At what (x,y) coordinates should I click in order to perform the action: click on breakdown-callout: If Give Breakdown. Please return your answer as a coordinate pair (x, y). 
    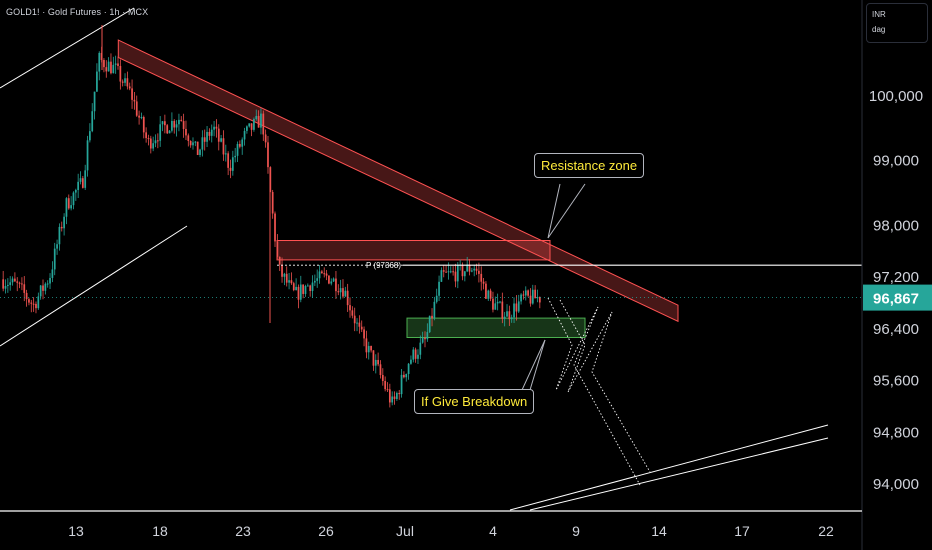
    Looking at the image, I should click on (474, 401).